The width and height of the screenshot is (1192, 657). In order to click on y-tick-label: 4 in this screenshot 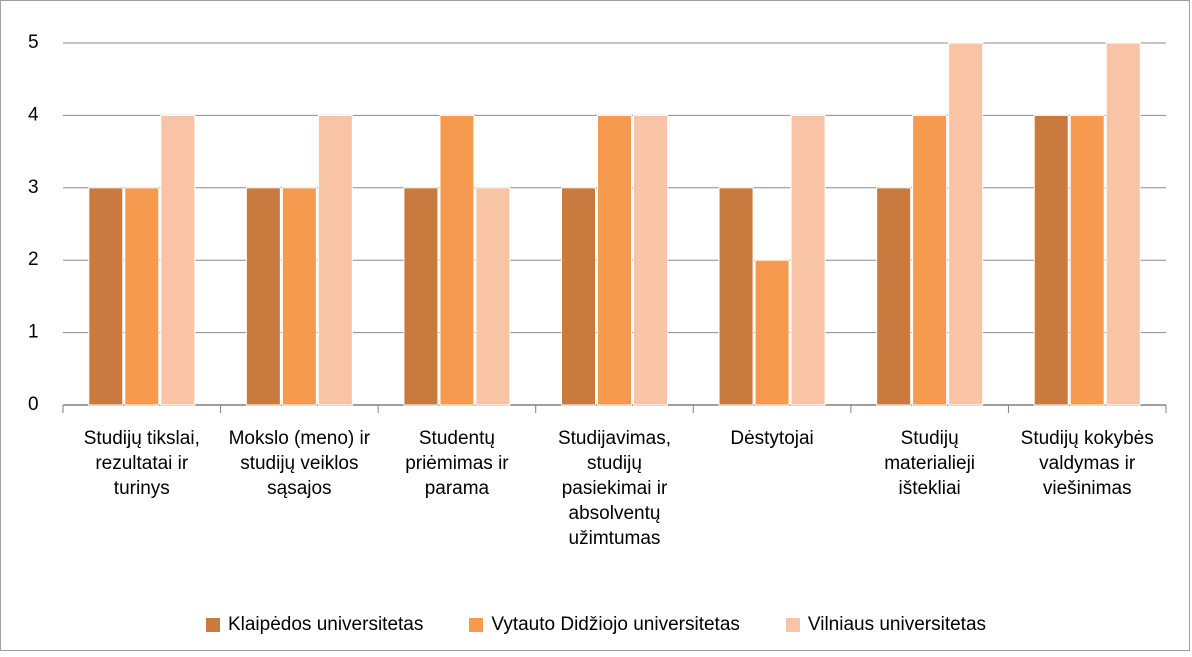, I will do `click(33, 114)`.